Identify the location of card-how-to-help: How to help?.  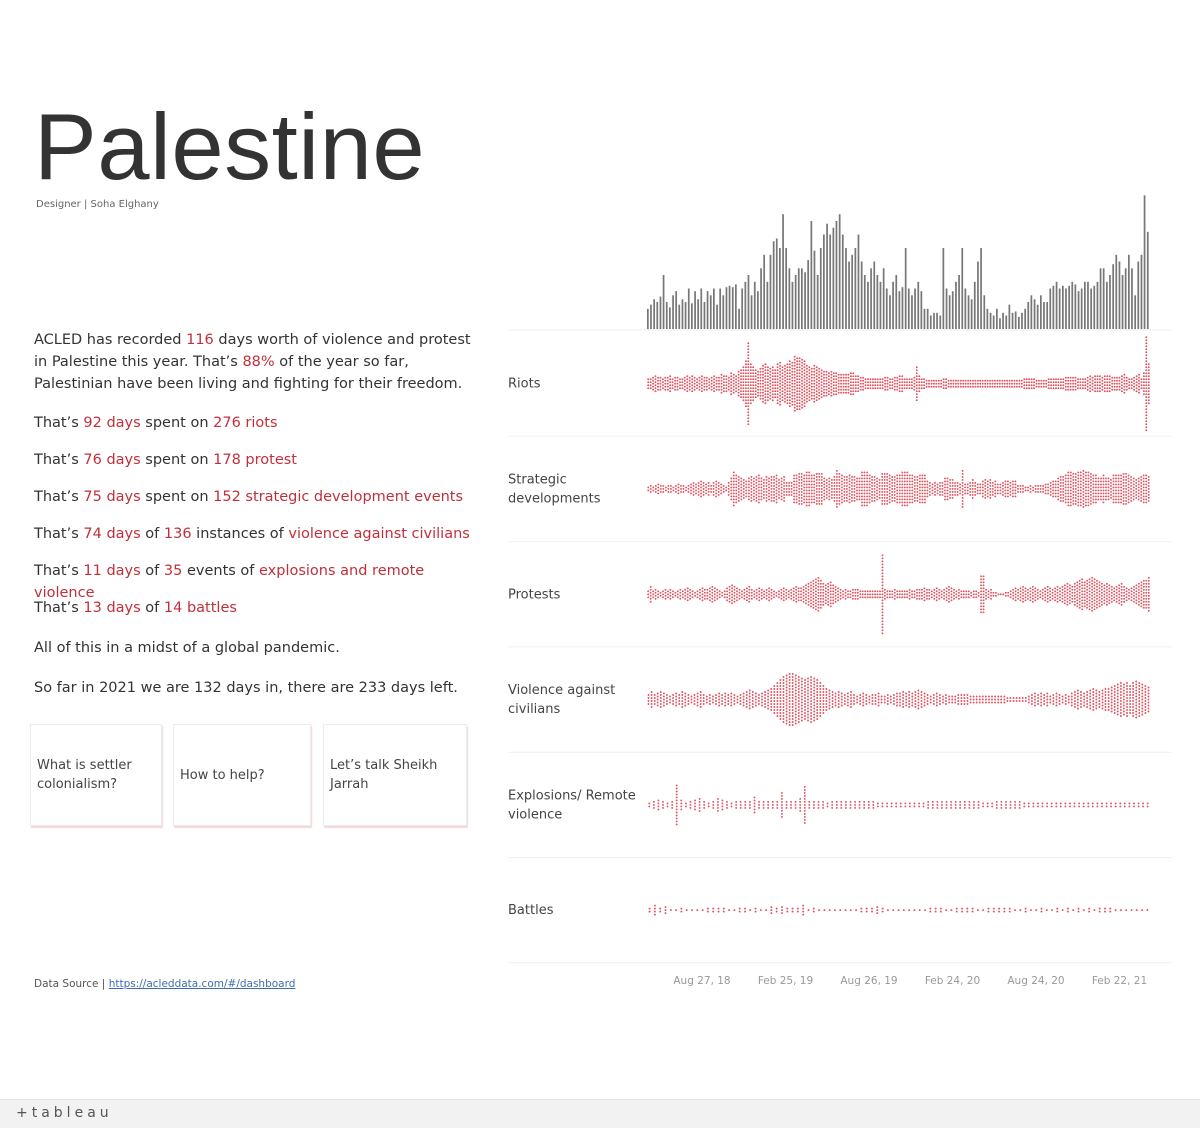
(242, 775).